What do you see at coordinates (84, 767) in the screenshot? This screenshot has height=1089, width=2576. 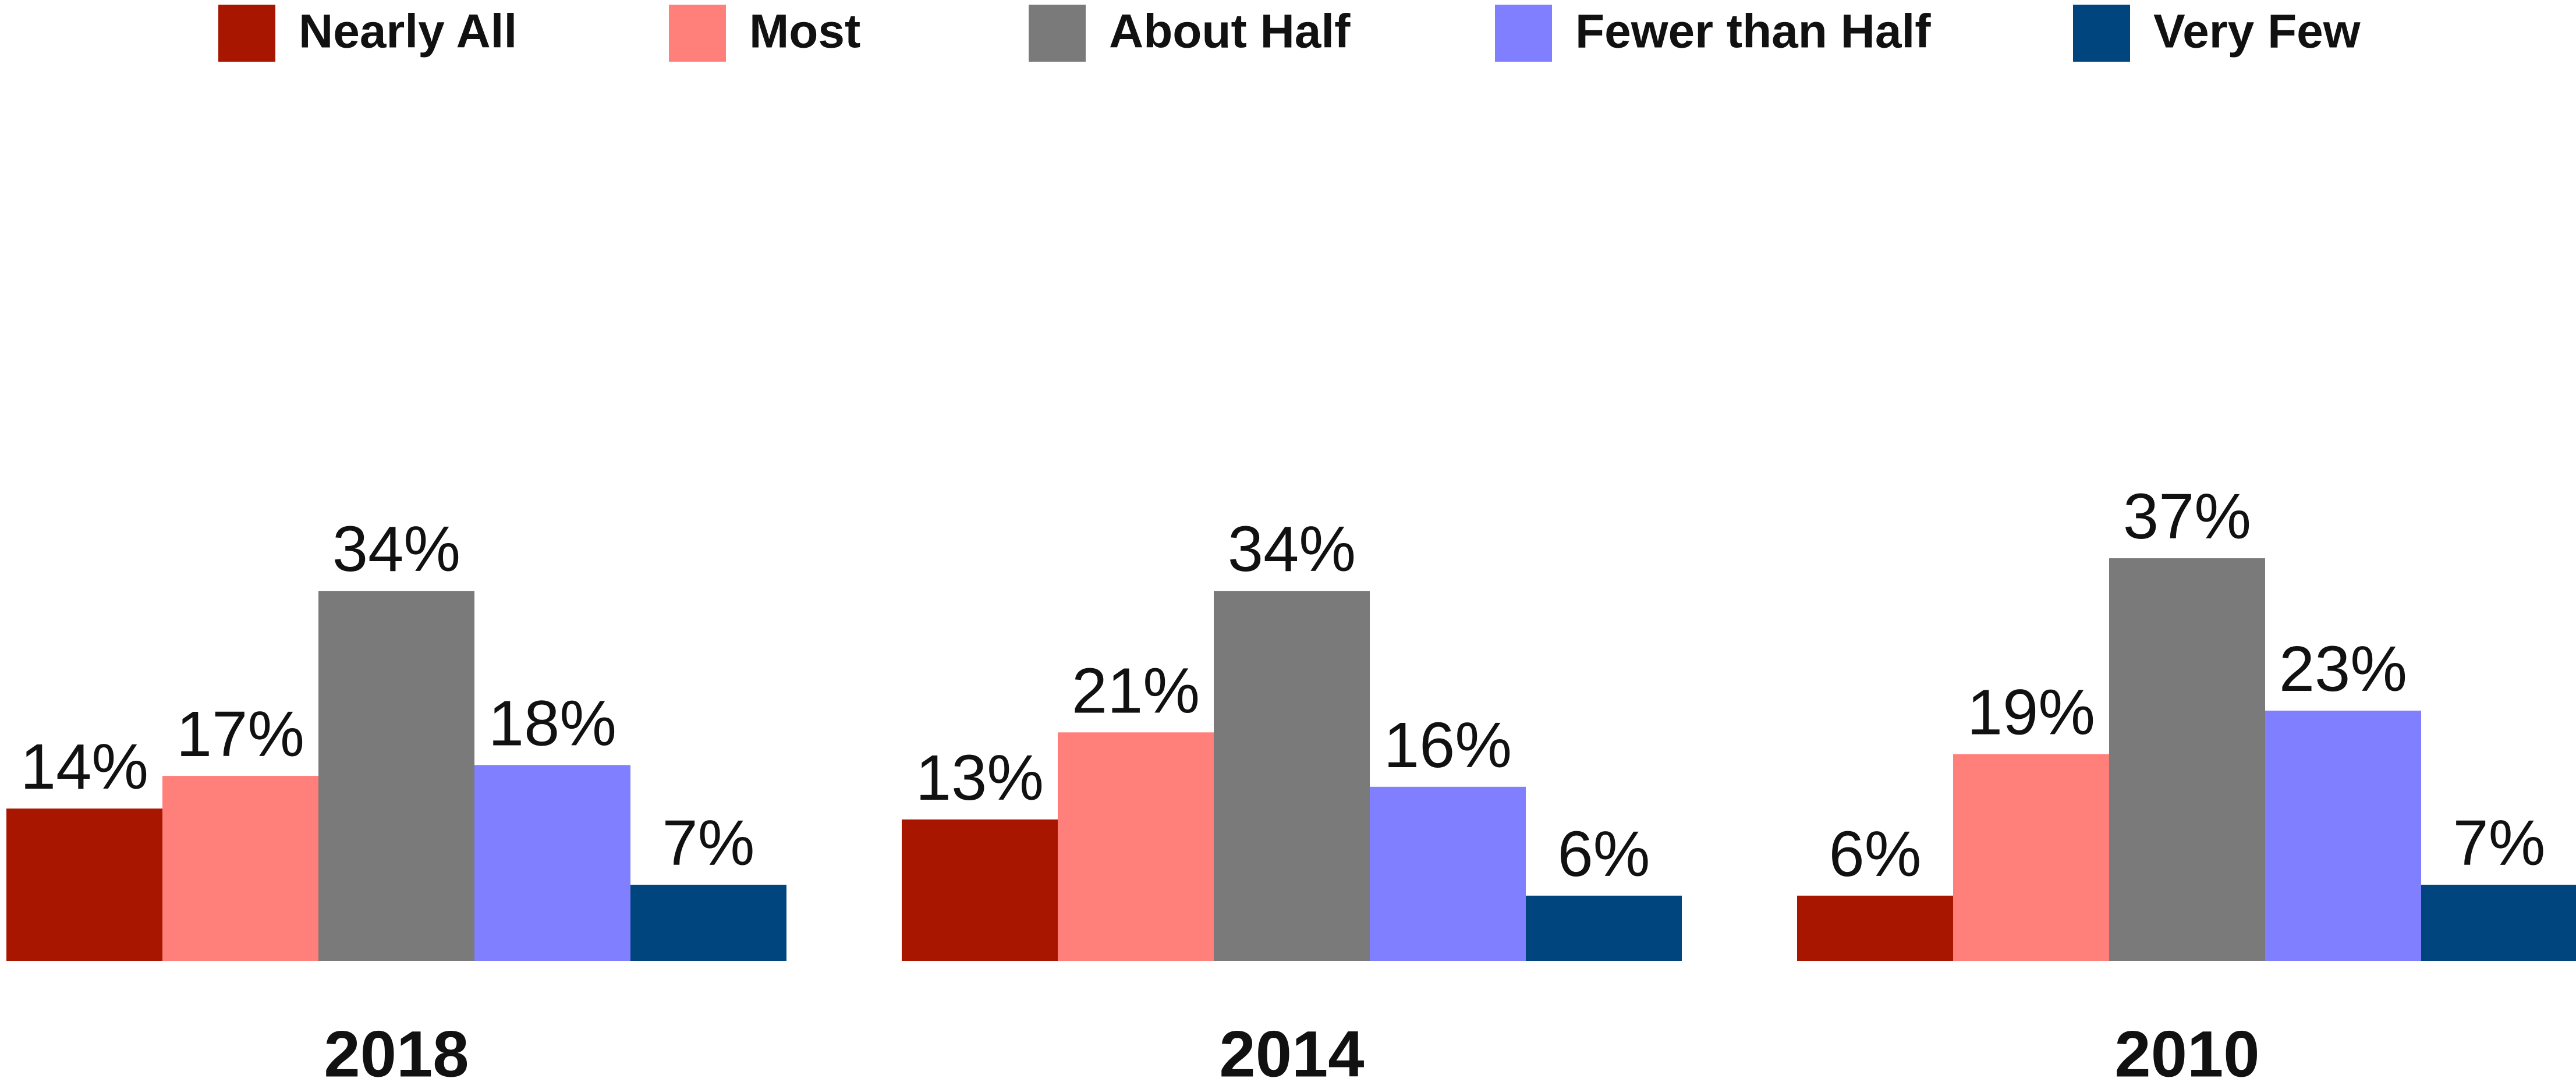 I see `value-label: 14%` at bounding box center [84, 767].